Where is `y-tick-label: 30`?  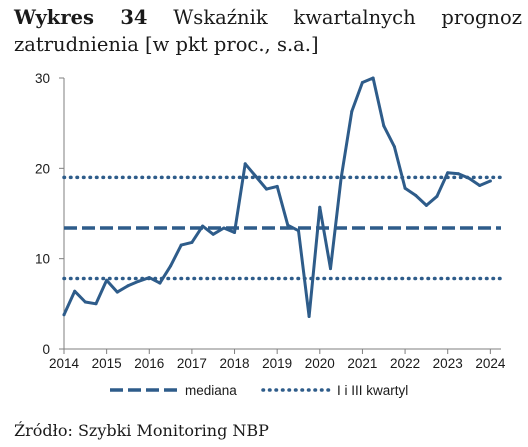
y-tick-label: 30 is located at coordinates (42, 78).